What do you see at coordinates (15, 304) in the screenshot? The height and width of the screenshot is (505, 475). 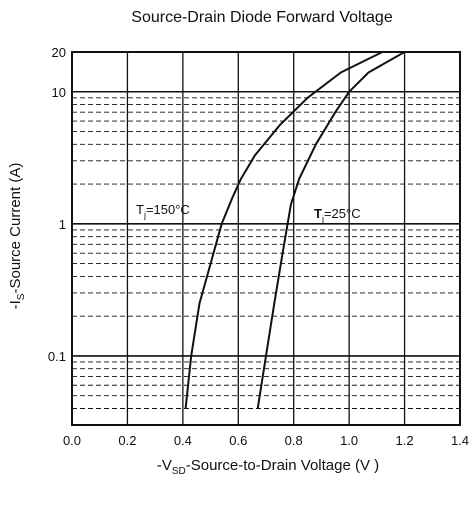 I see `y-axis-label-prefix: -I` at bounding box center [15, 304].